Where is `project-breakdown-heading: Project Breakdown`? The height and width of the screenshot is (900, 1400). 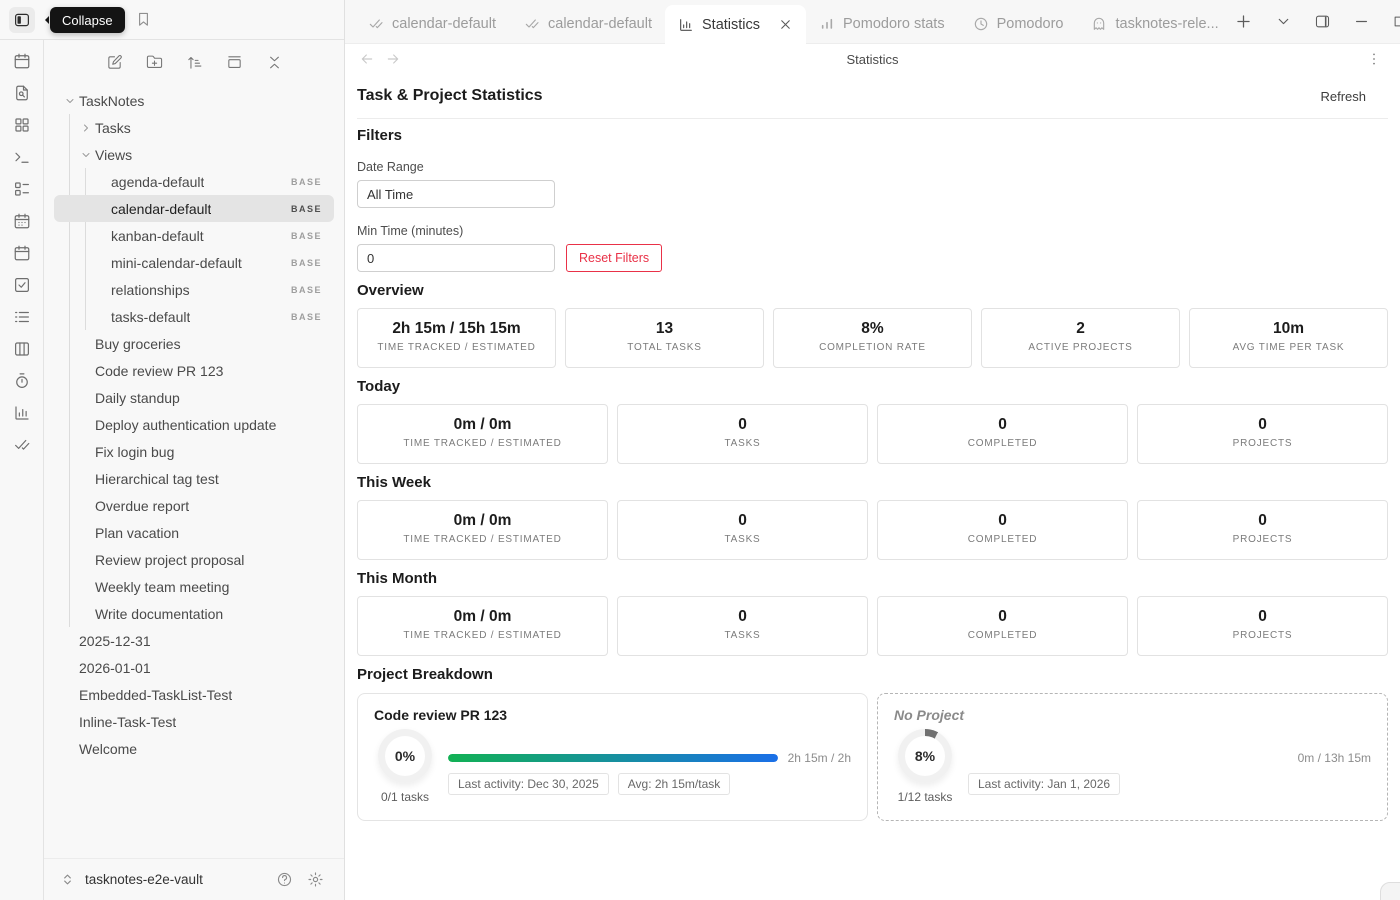
project-breakdown-heading: Project Breakdown is located at coordinates (425, 674).